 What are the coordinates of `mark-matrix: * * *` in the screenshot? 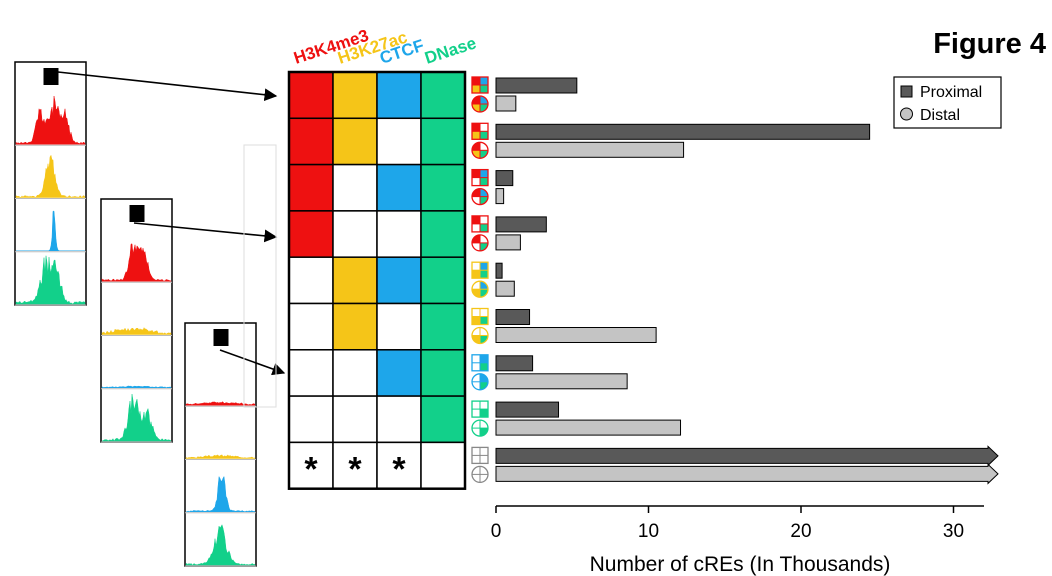 It's located at (377, 280).